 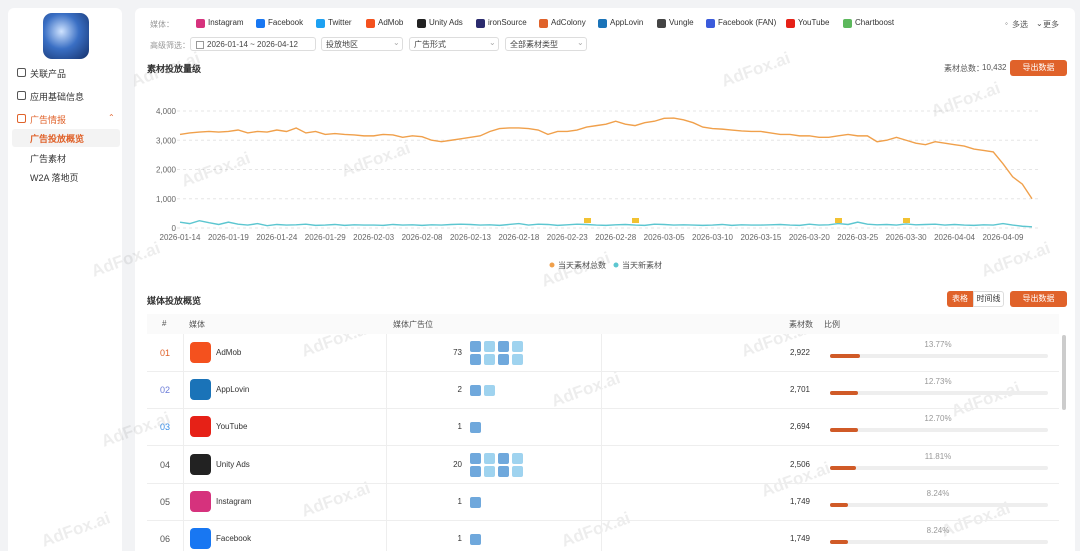 What do you see at coordinates (454, 44) in the screenshot?
I see `select: 广告形式` at bounding box center [454, 44].